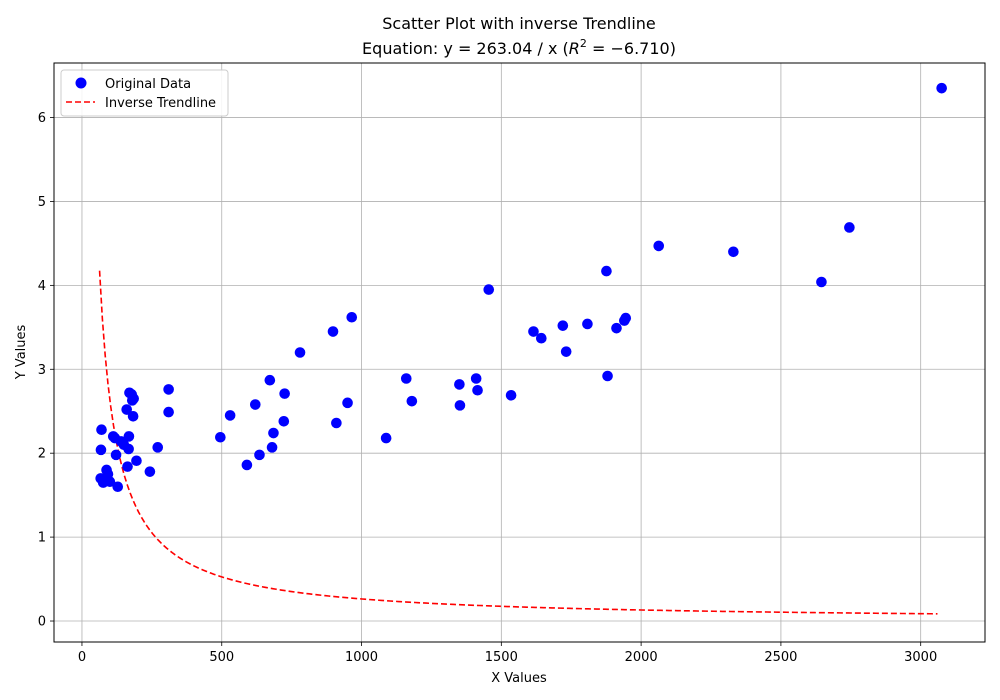 The width and height of the screenshot is (1000, 700). I want to click on subtitle-r2-exponent: 2, so click(583, 43).